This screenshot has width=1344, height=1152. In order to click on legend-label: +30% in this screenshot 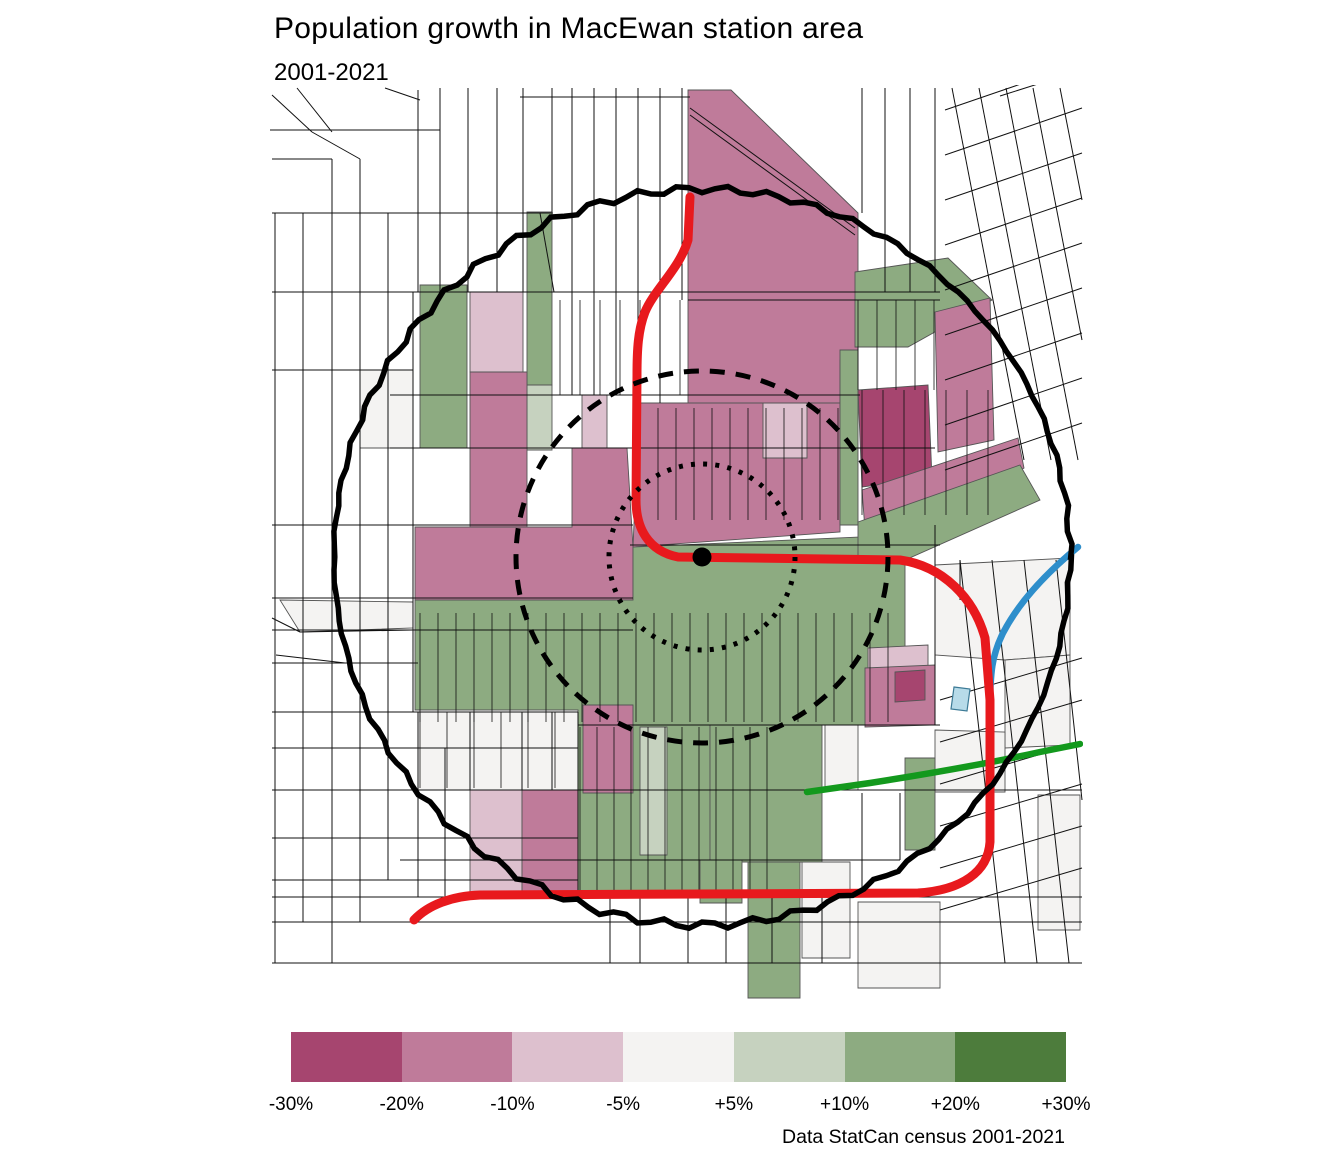, I will do `click(1066, 1104)`.